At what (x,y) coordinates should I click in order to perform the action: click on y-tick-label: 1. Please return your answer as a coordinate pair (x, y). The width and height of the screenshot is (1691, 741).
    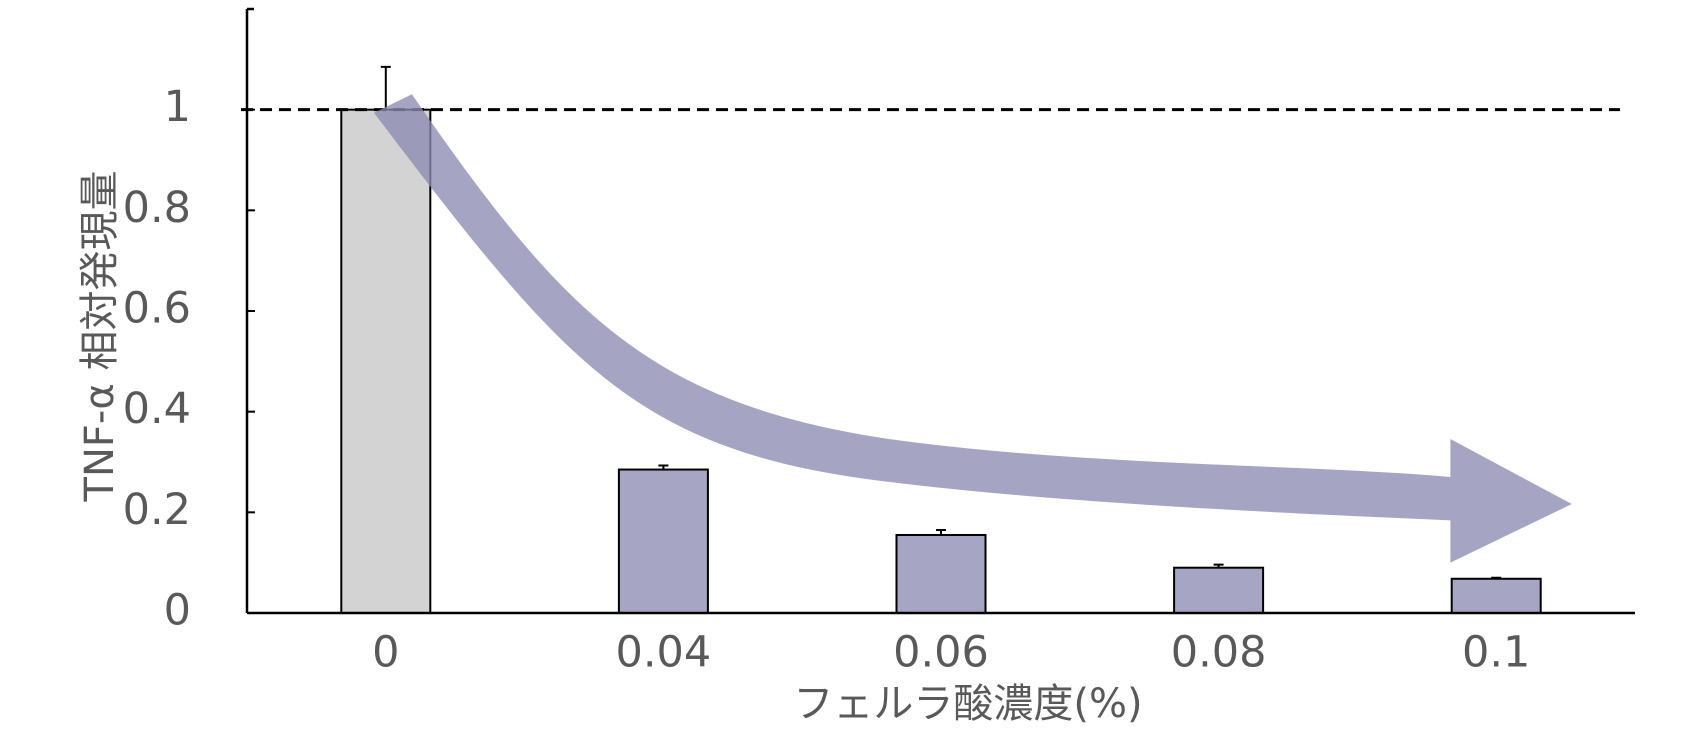
    Looking at the image, I should click on (177, 107).